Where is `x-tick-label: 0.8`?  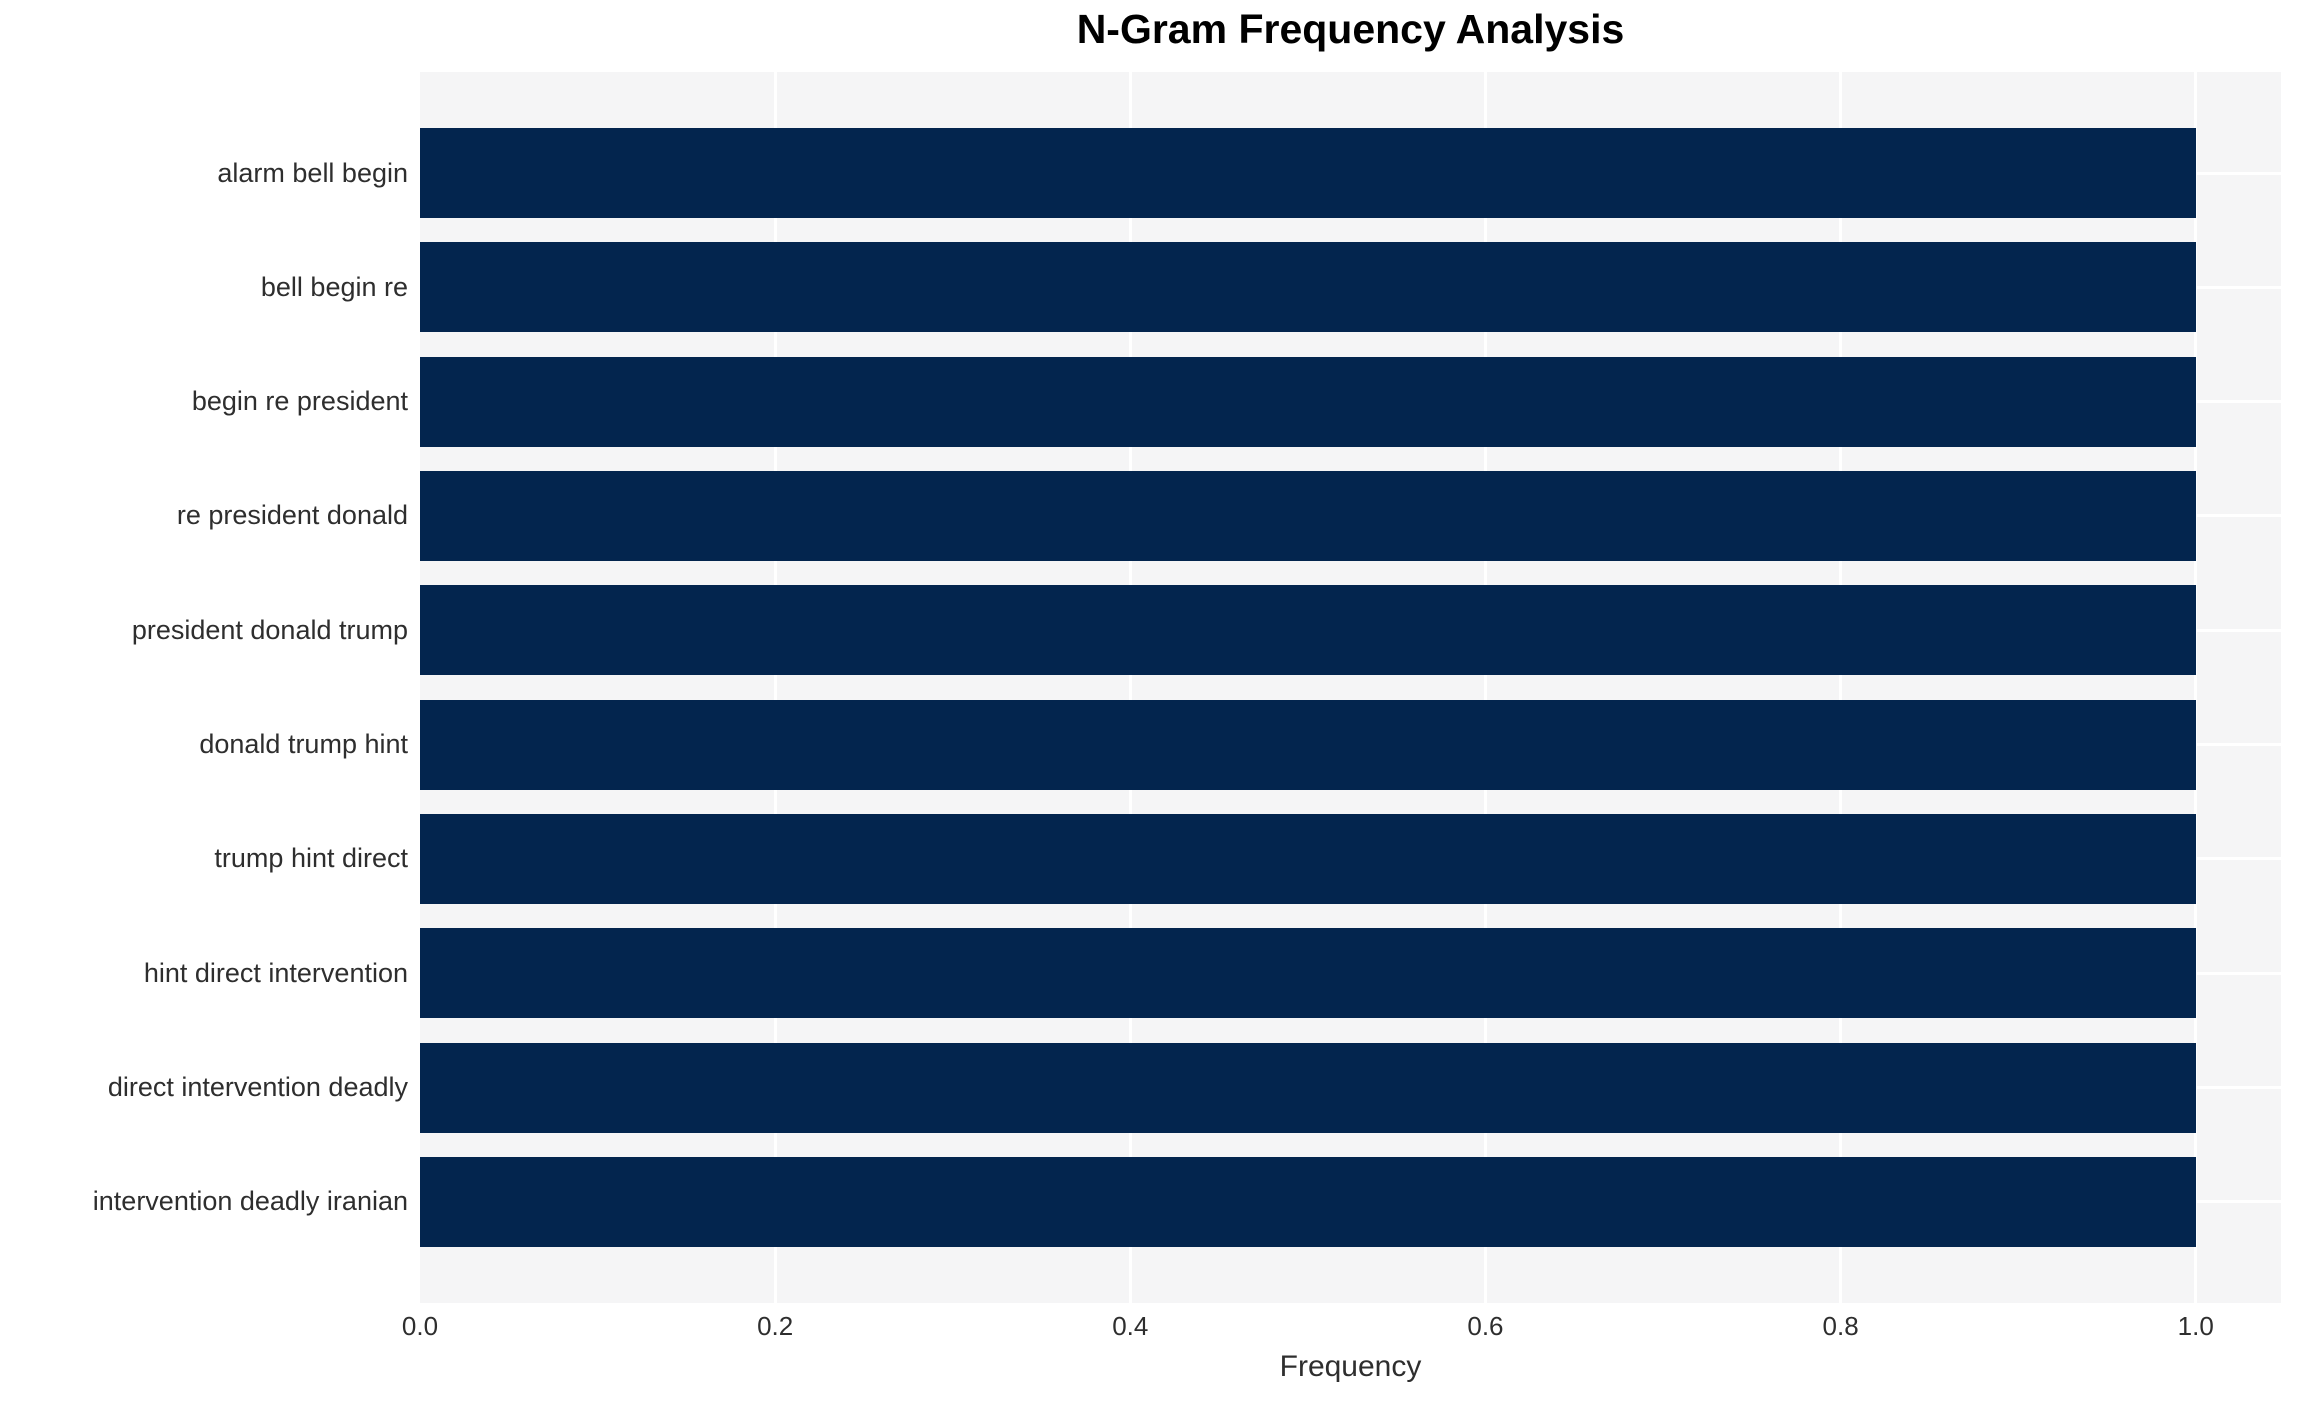
x-tick-label: 0.8 is located at coordinates (1840, 1326).